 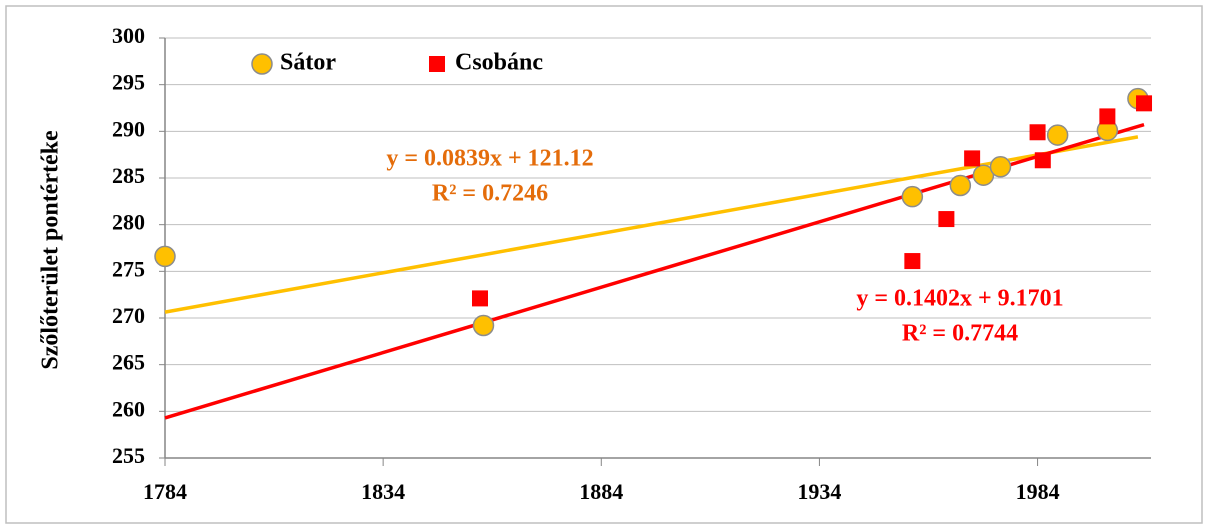 I want to click on x-tick-label: 1984, so click(x=1038, y=491).